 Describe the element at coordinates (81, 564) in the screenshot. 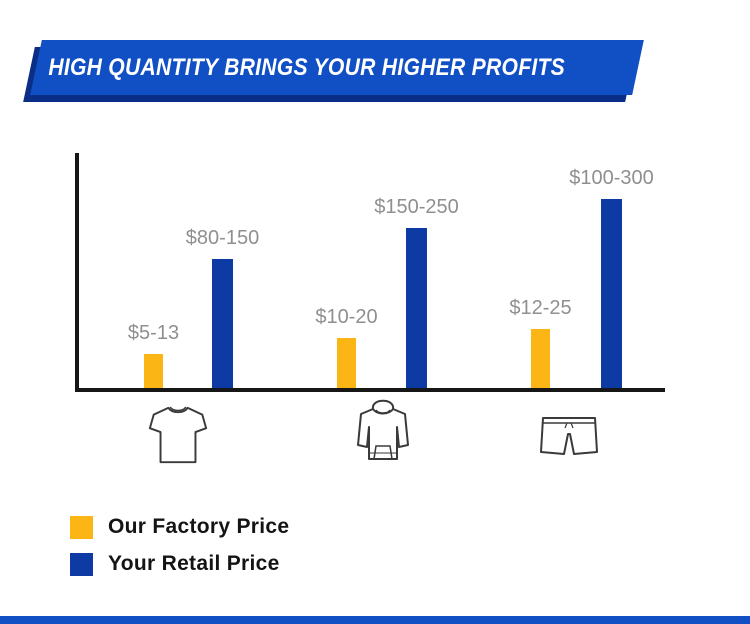

I see `retail-price-swatch` at that location.